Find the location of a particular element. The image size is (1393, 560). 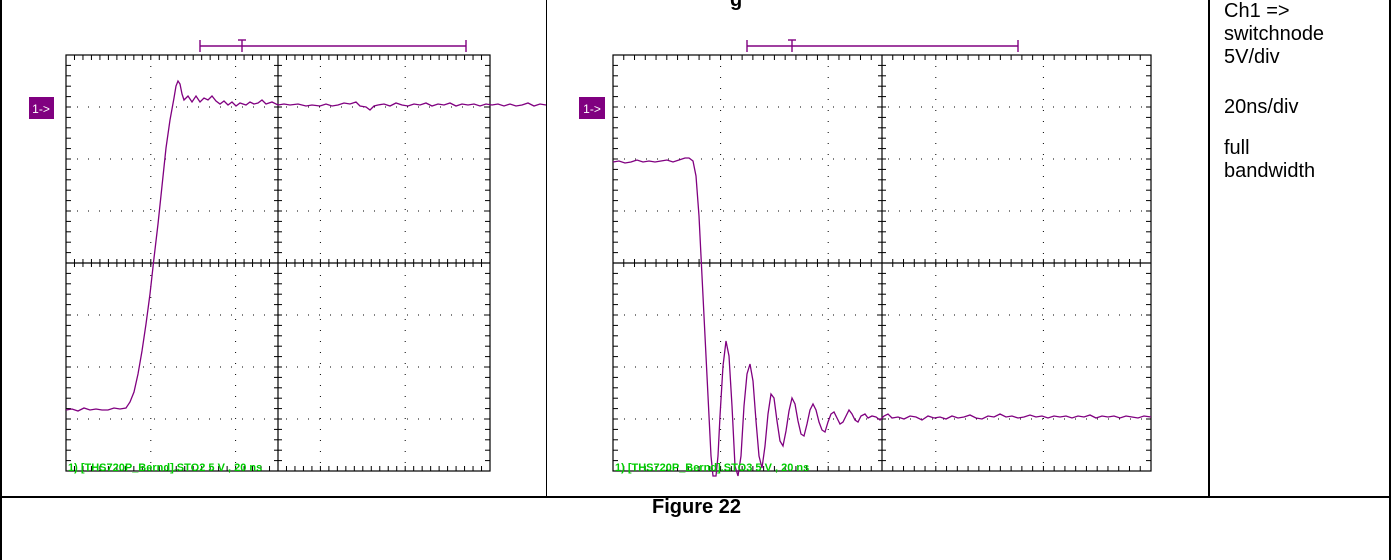

notes-timebase: 20ns/div is located at coordinates (1261, 107).